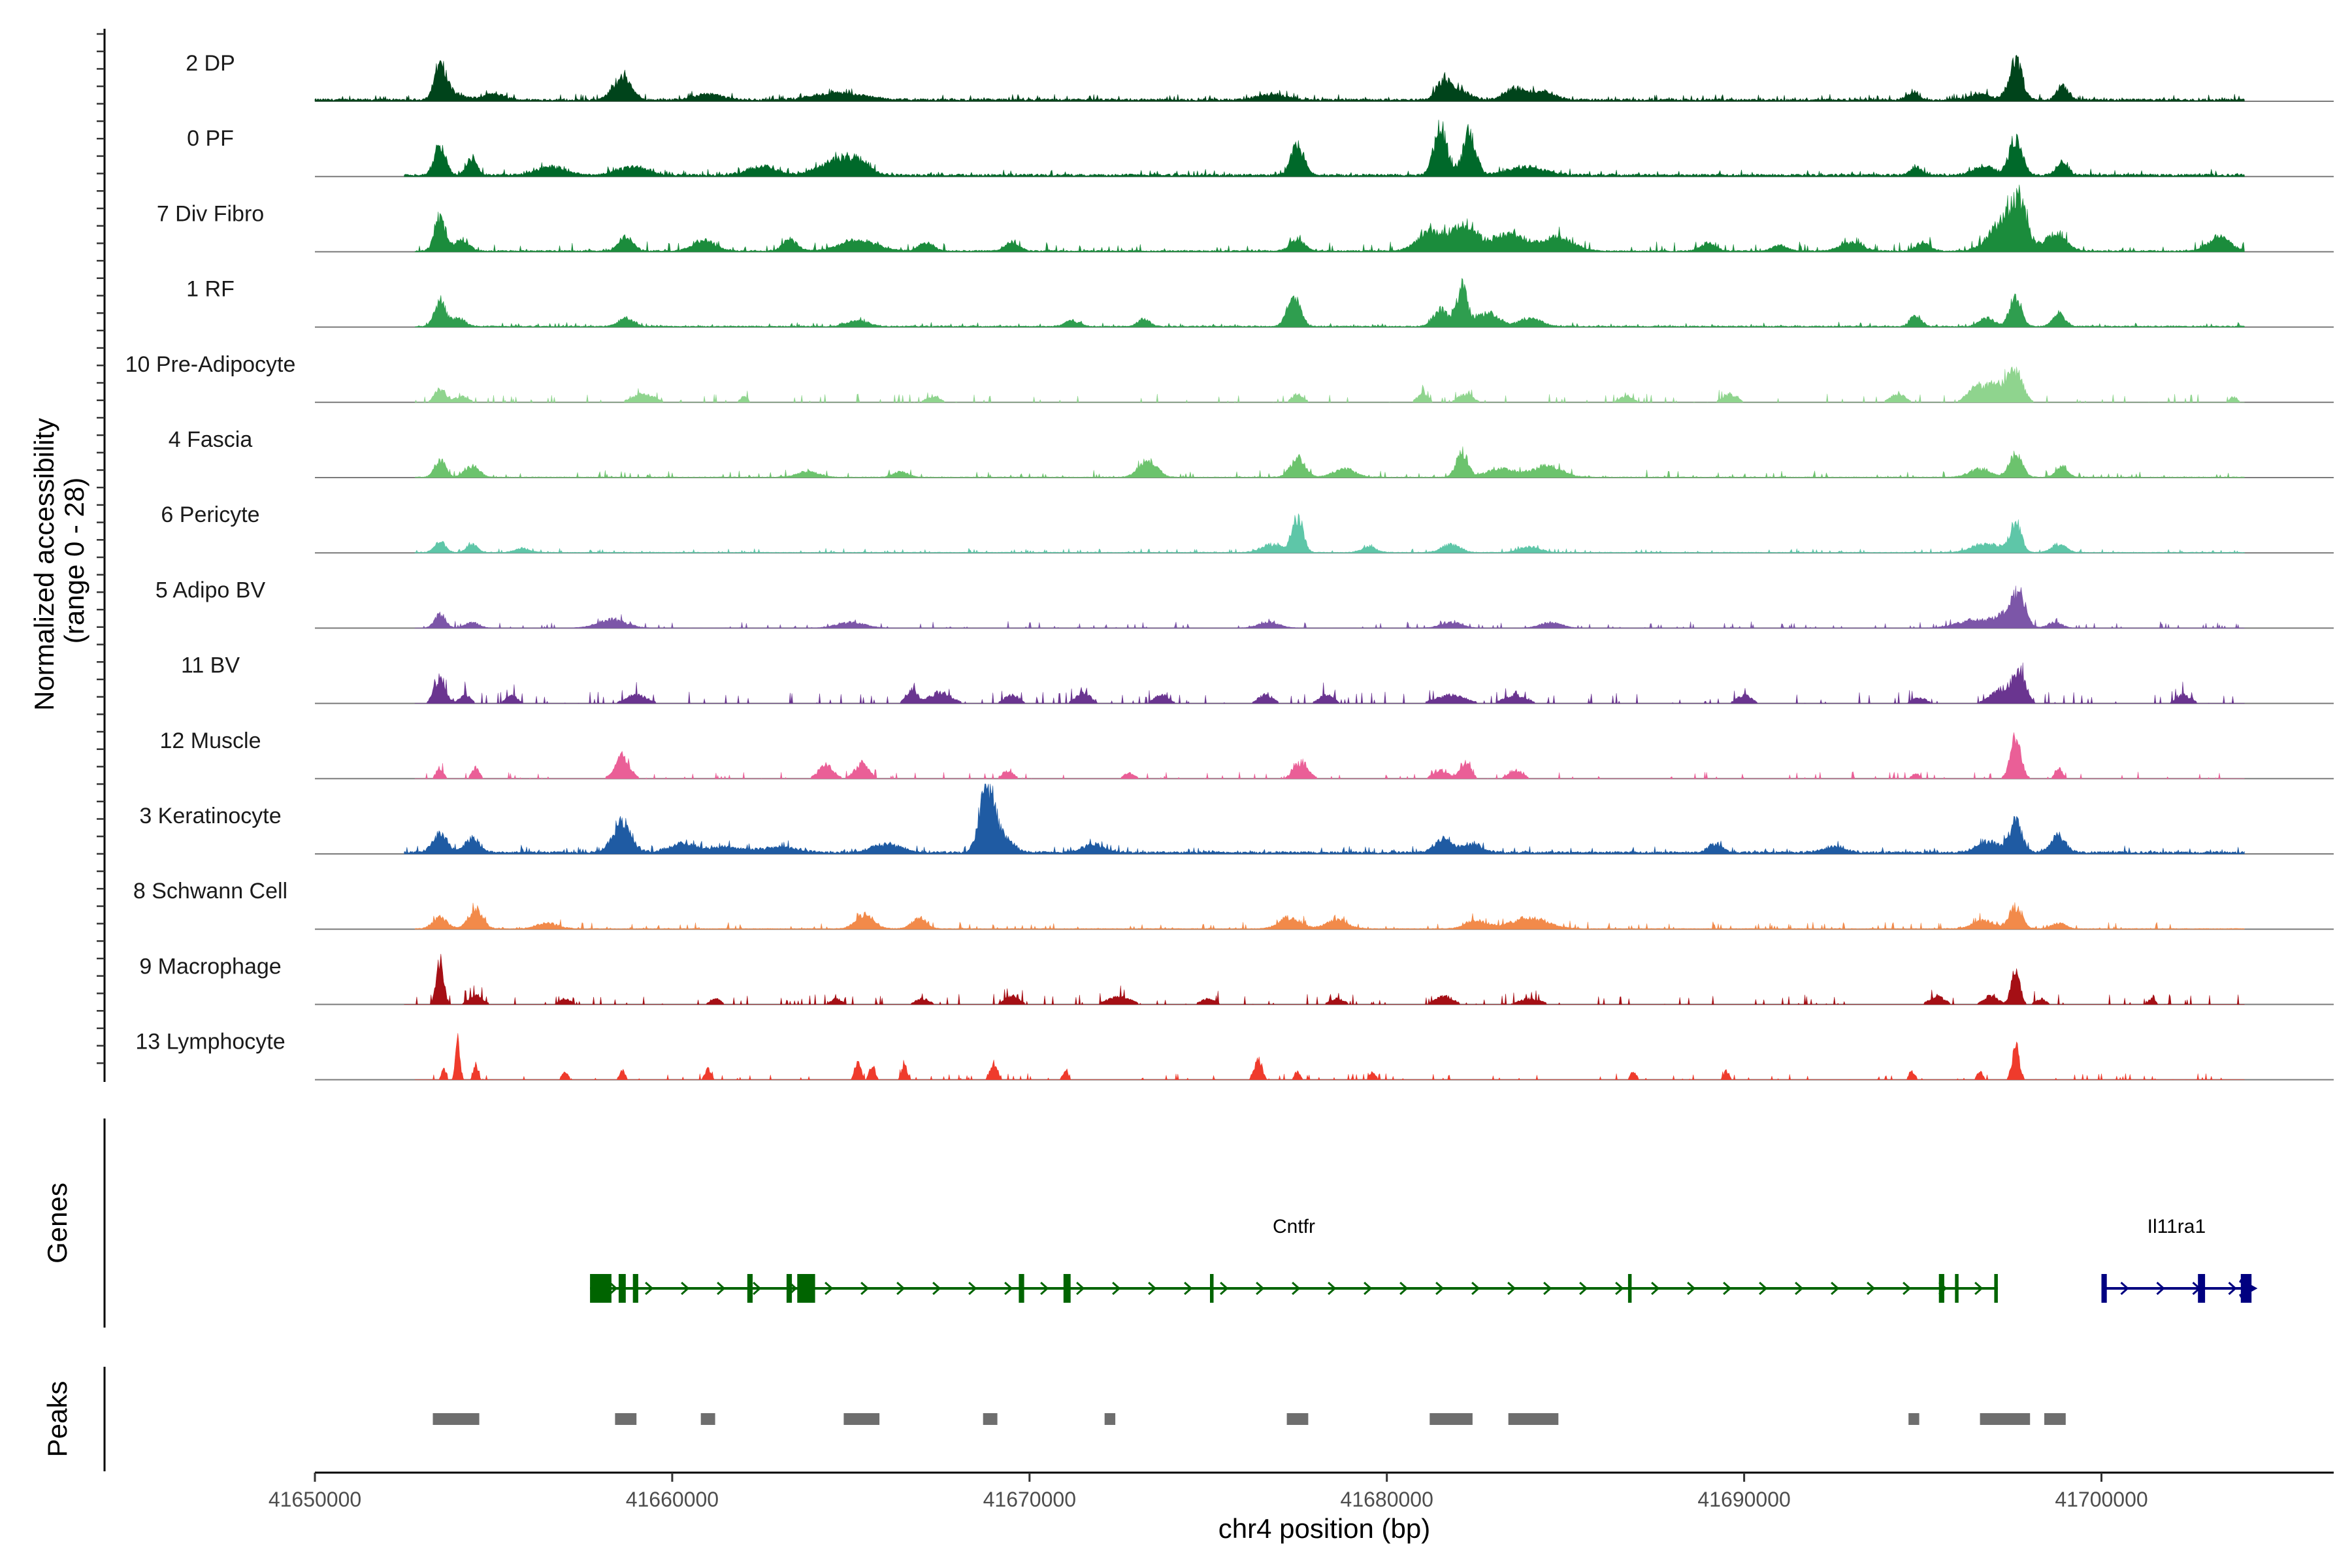 The height and width of the screenshot is (1568, 2352). Describe the element at coordinates (210, 63) in the screenshot. I see `track-label: 2 DP` at that location.